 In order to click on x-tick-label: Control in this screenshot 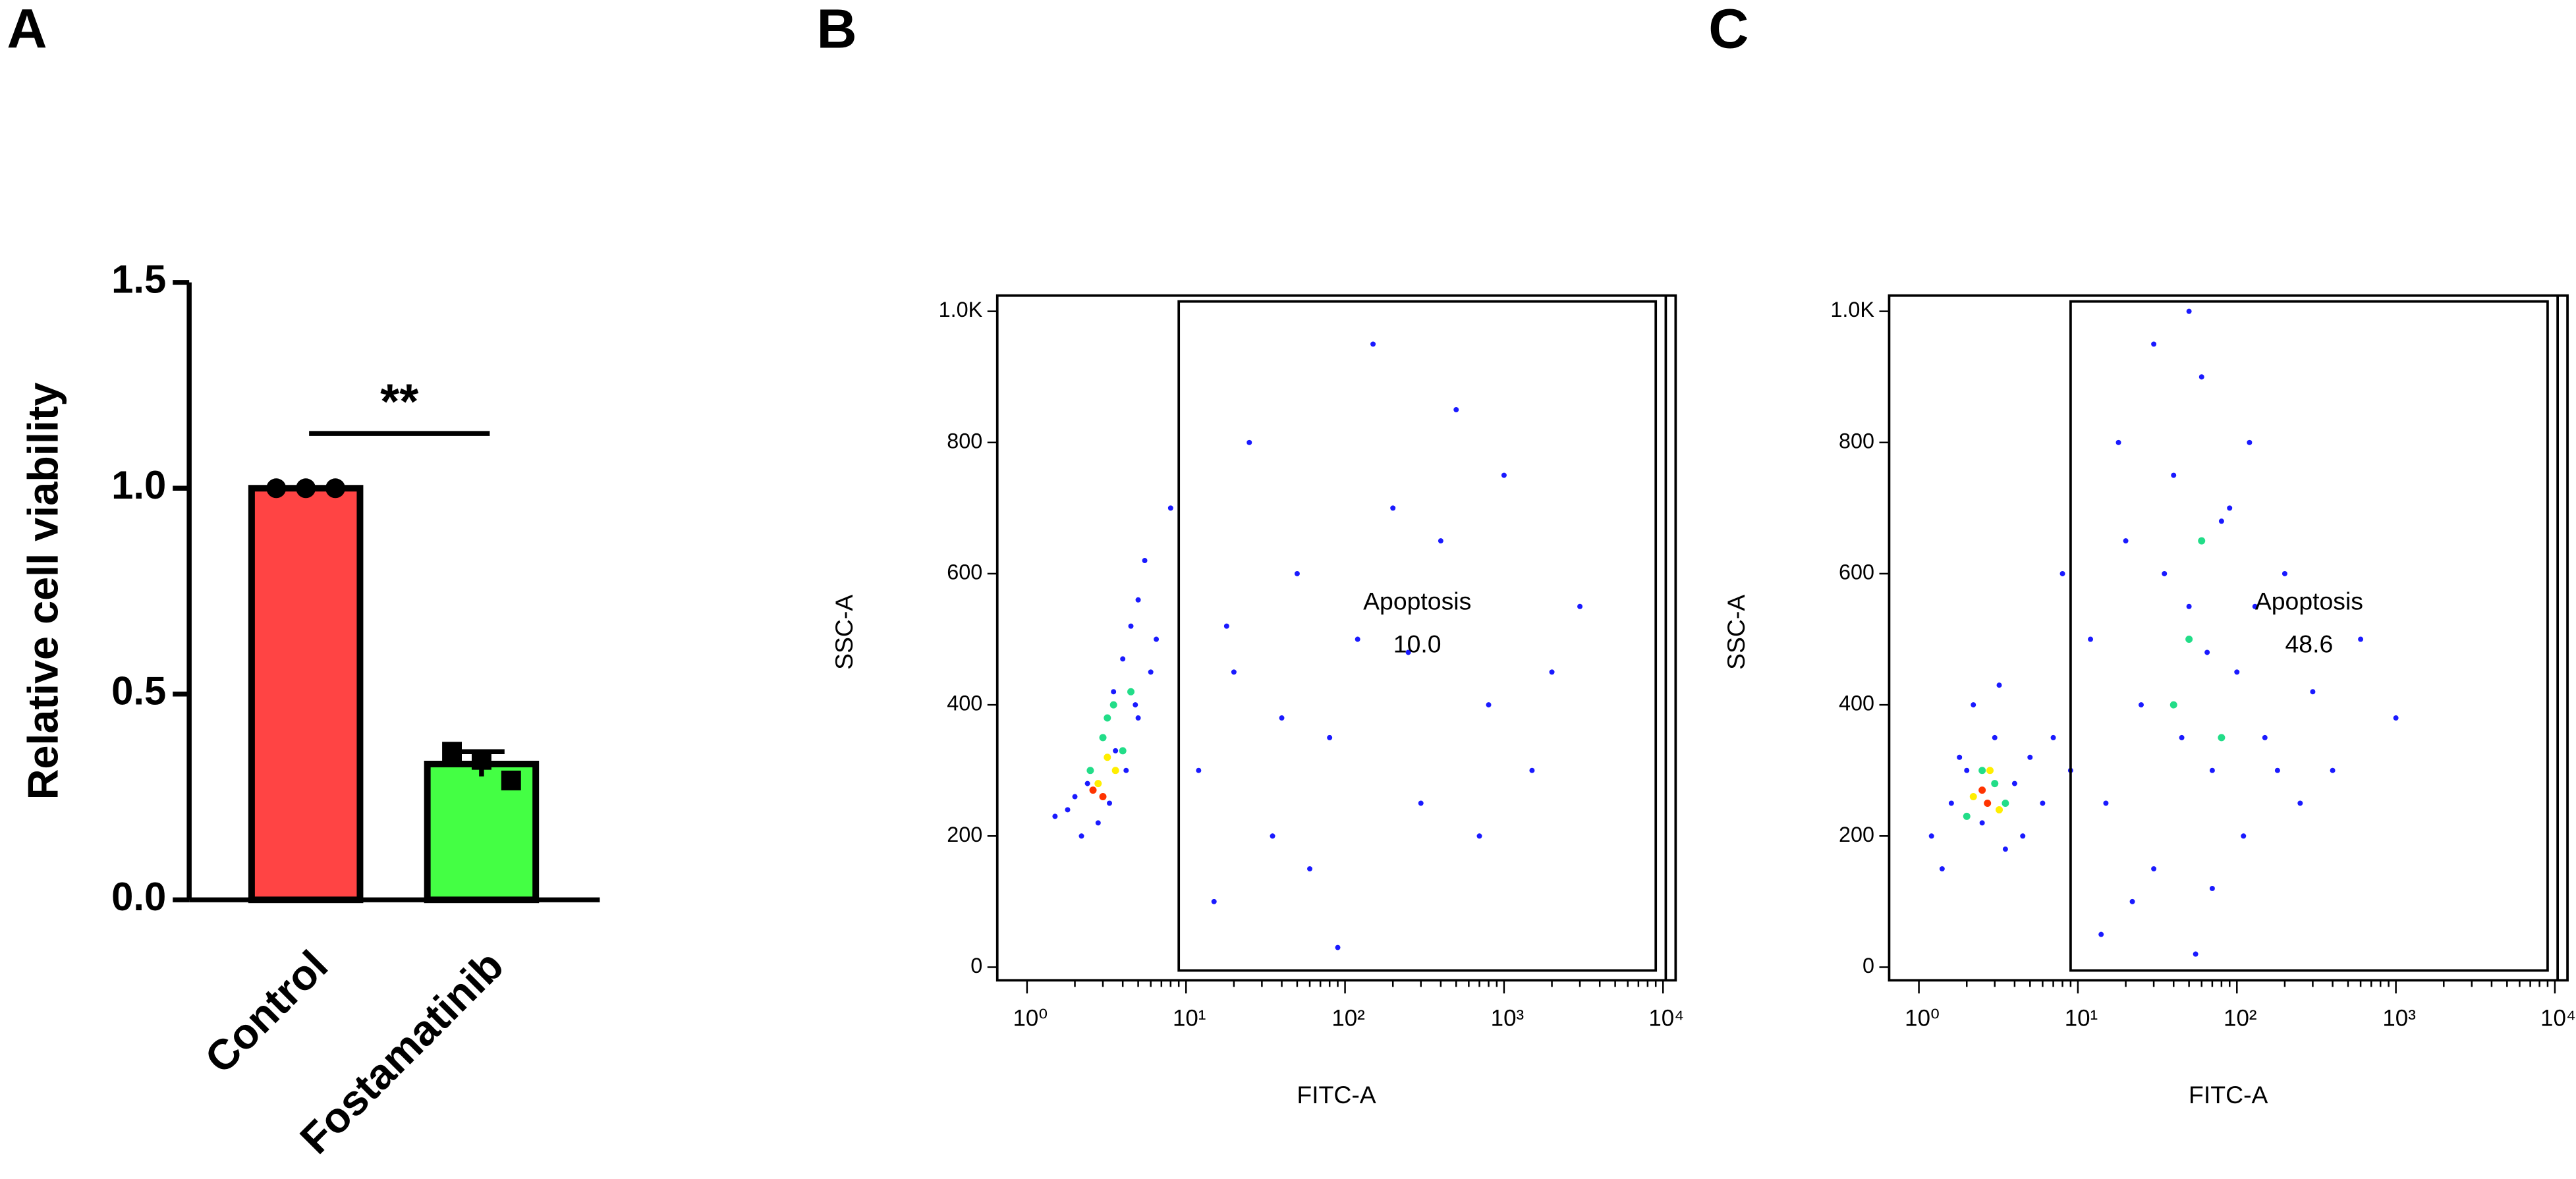, I will do `click(266, 1011)`.